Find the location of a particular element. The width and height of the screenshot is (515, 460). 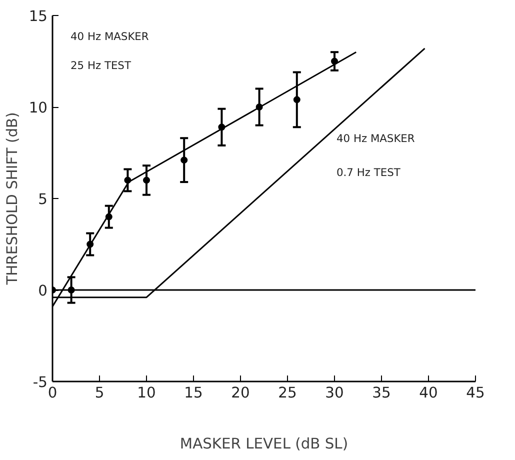

y-tick-label: -5 is located at coordinates (40, 382).